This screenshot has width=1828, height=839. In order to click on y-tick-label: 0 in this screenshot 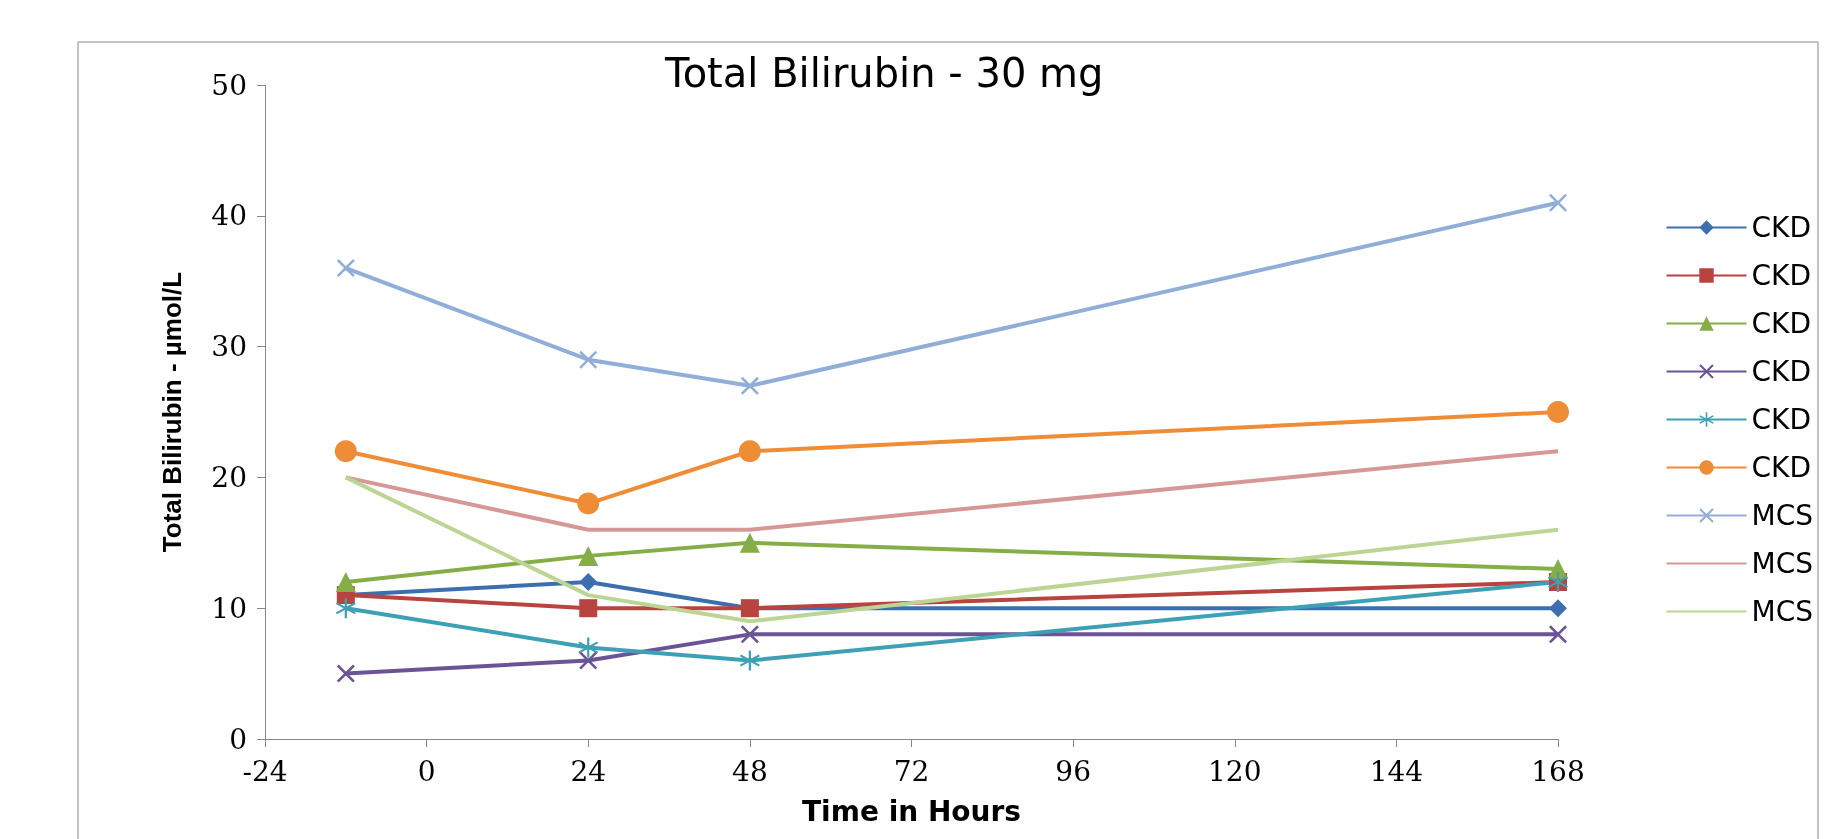, I will do `click(238, 739)`.